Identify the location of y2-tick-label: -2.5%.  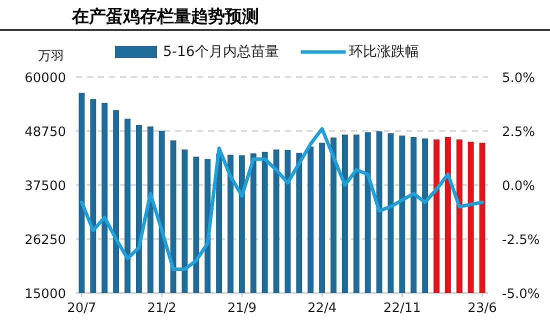
(521, 240).